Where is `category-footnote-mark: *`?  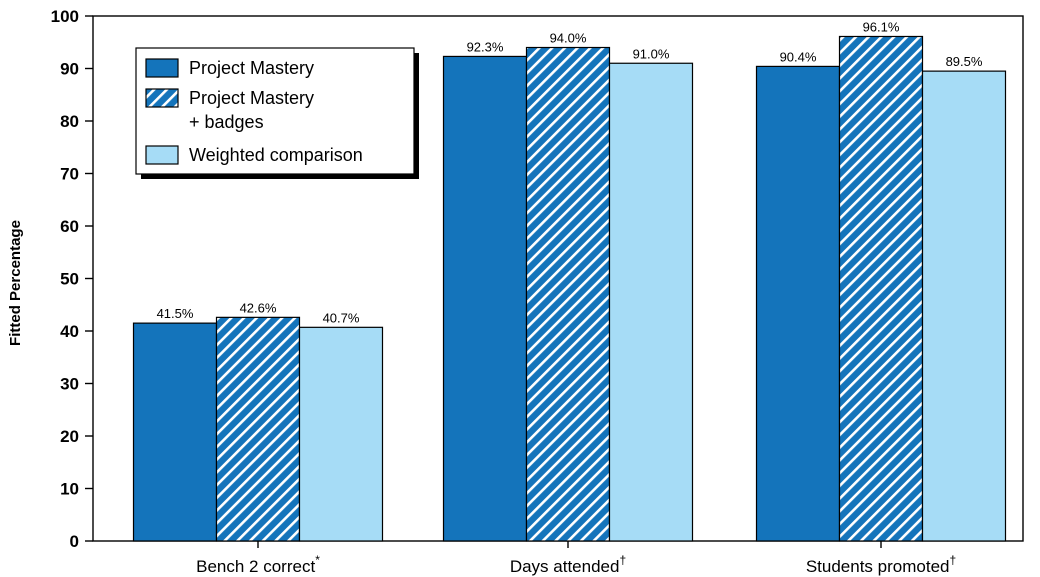 category-footnote-mark: * is located at coordinates (317, 560).